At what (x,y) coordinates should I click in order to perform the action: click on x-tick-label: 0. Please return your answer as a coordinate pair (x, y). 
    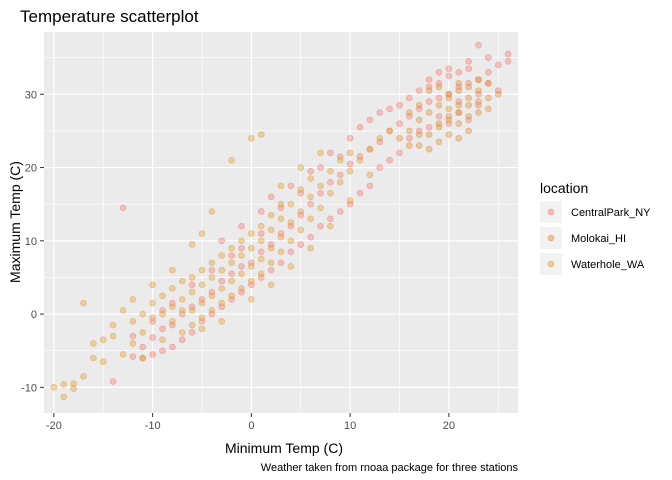
    Looking at the image, I should click on (251, 426).